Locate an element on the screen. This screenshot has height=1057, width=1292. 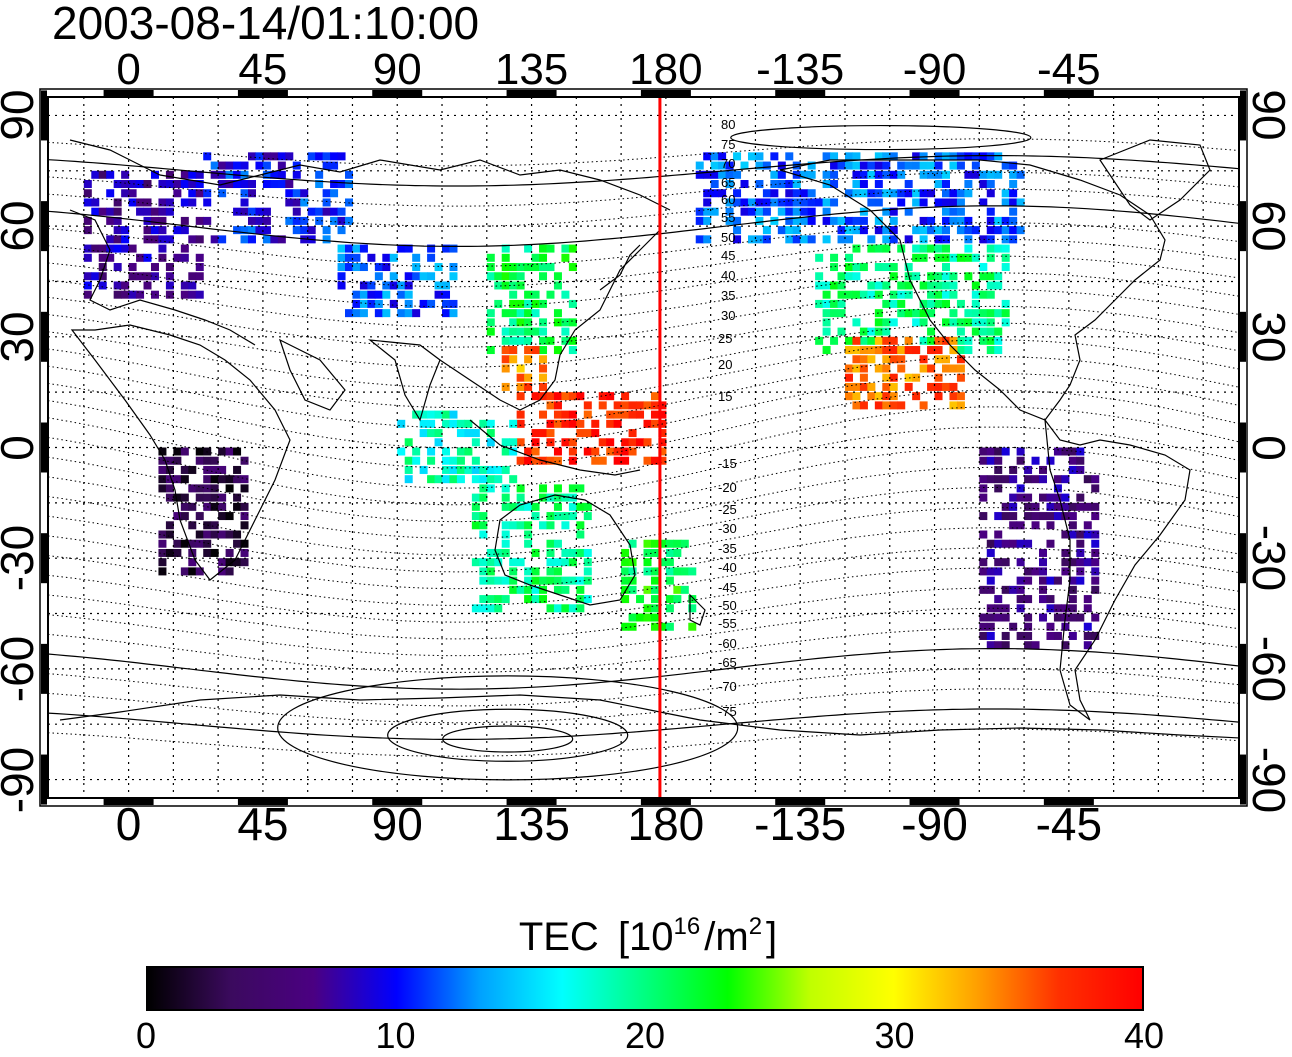
colorbar is located at coordinates (645, 988).